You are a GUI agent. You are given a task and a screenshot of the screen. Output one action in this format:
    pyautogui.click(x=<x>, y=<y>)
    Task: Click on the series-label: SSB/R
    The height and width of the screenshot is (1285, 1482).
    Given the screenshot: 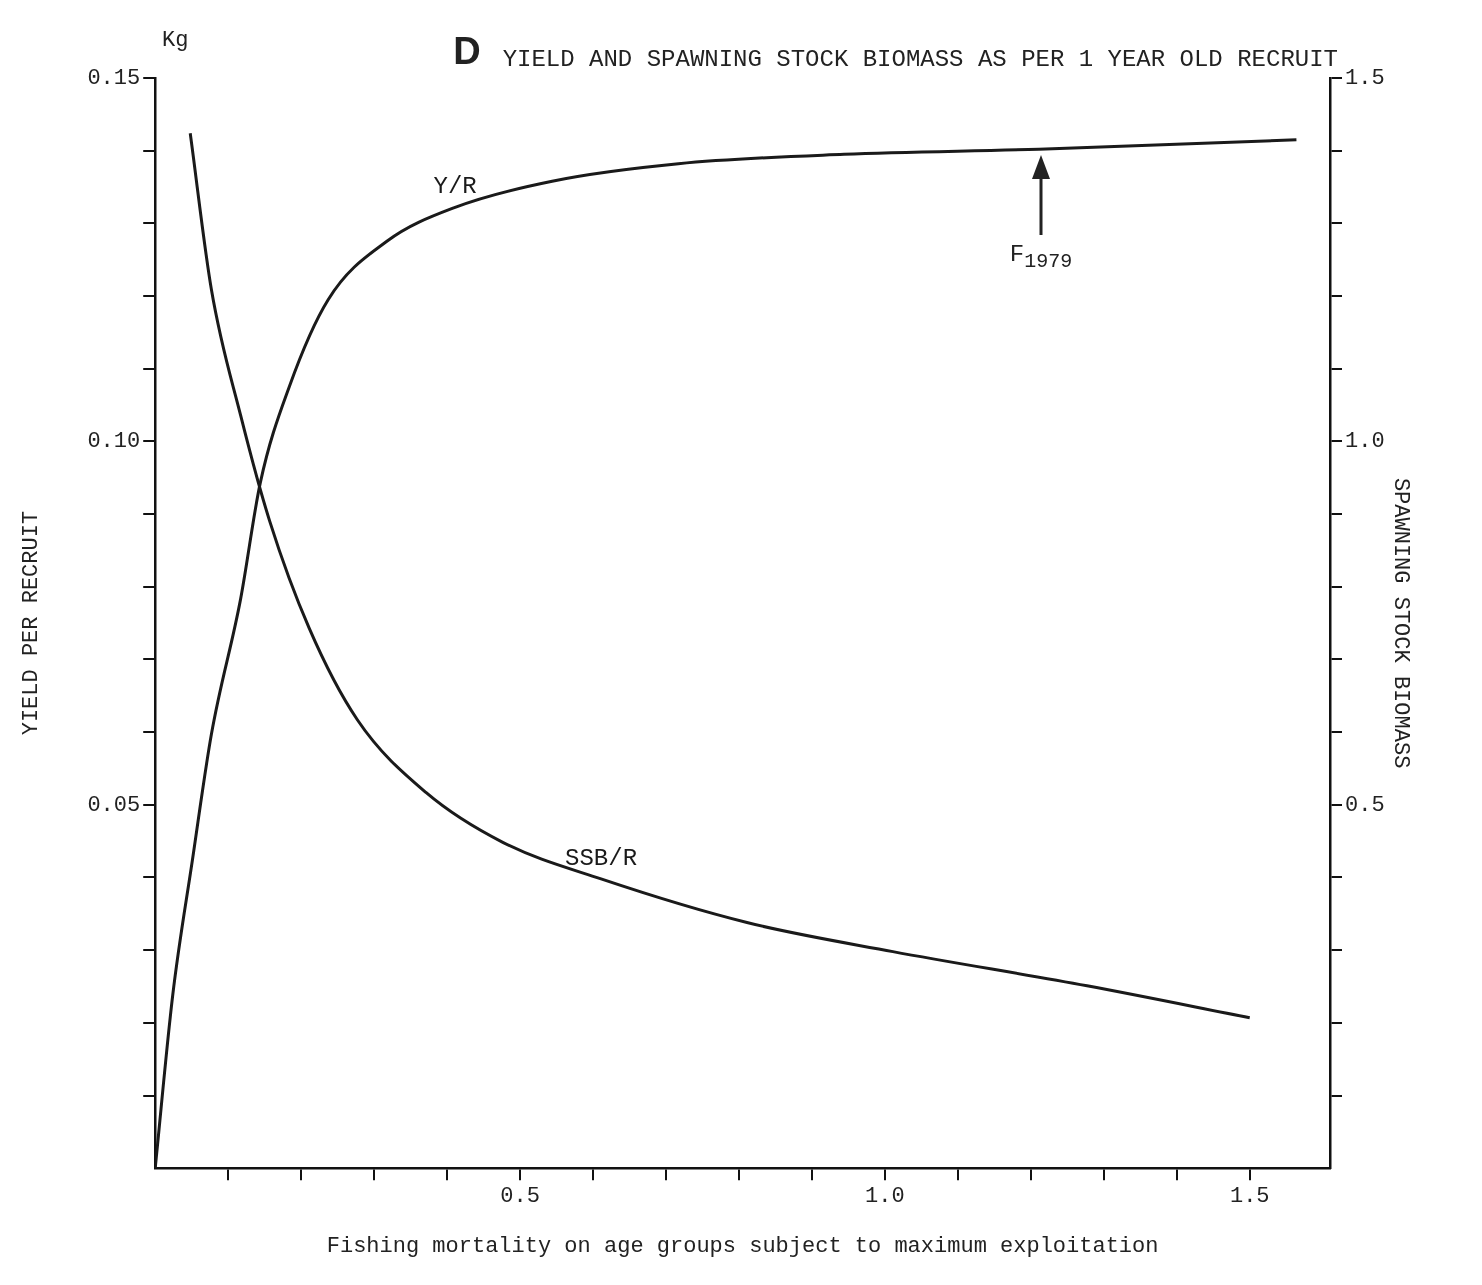 What is the action you would take?
    pyautogui.click(x=601, y=858)
    